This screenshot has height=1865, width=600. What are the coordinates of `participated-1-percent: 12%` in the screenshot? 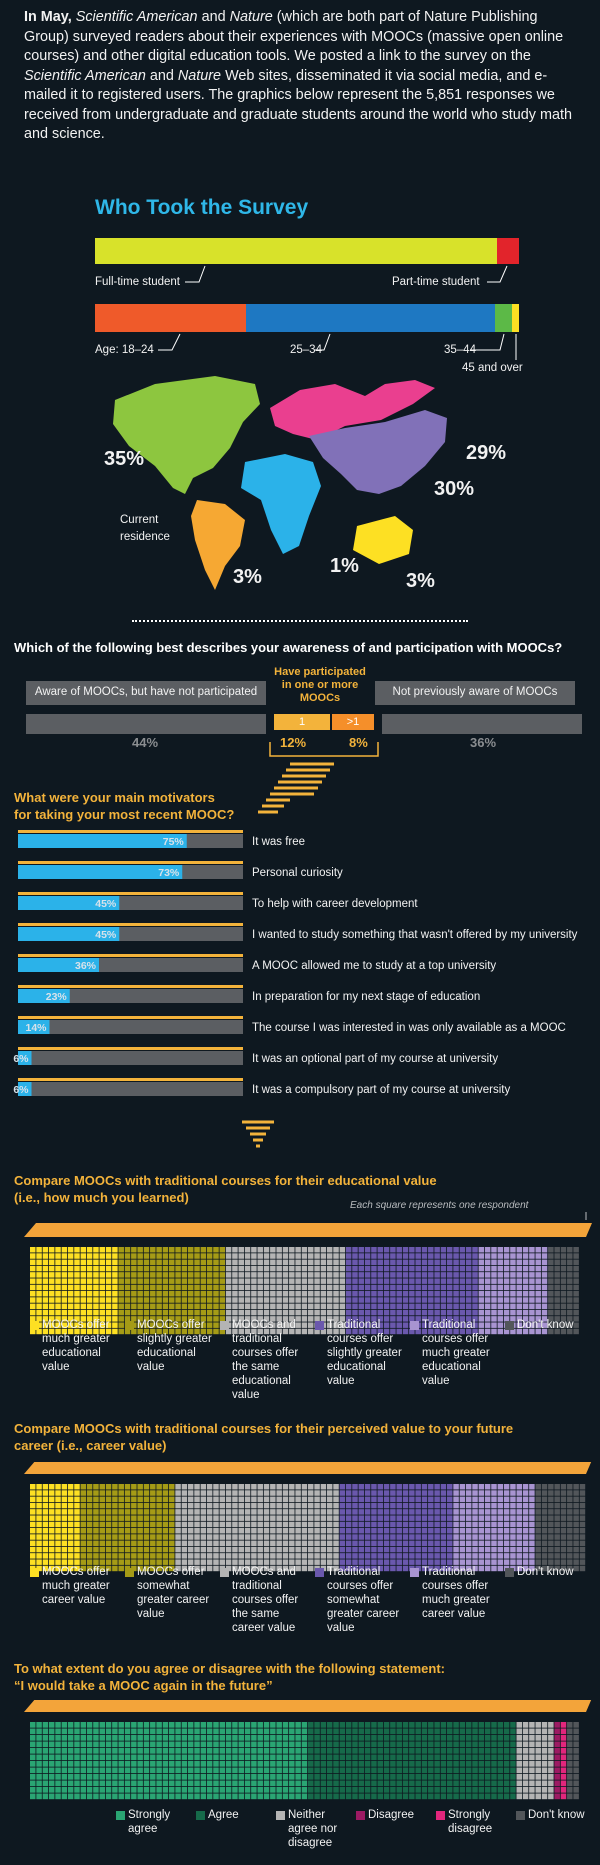 It's located at (293, 742).